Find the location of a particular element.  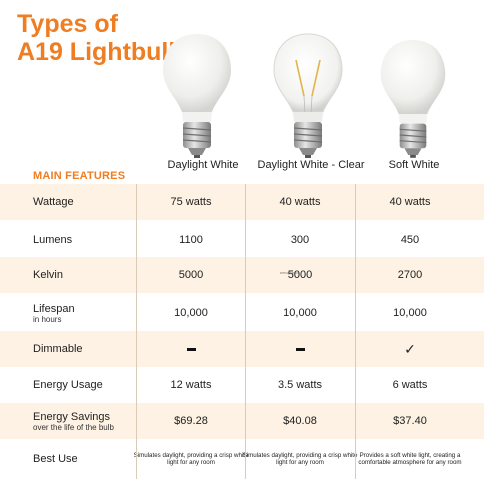

table-cell: $37.40 is located at coordinates (410, 421).